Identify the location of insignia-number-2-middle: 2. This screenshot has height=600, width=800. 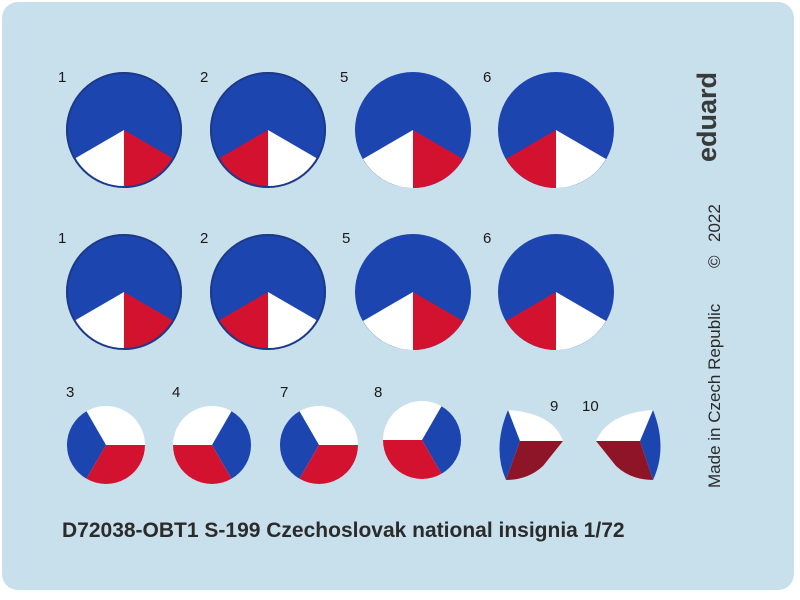
(204, 238).